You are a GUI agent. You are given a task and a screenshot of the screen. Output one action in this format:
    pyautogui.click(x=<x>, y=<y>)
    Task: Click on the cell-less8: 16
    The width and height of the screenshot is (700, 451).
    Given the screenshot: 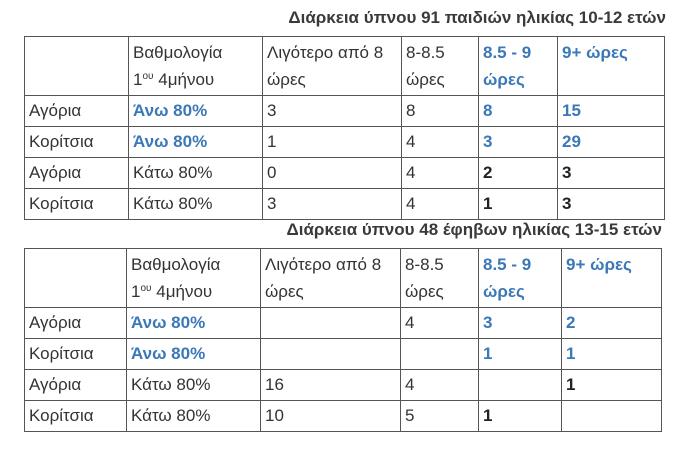 What is the action you would take?
    pyautogui.click(x=330, y=385)
    